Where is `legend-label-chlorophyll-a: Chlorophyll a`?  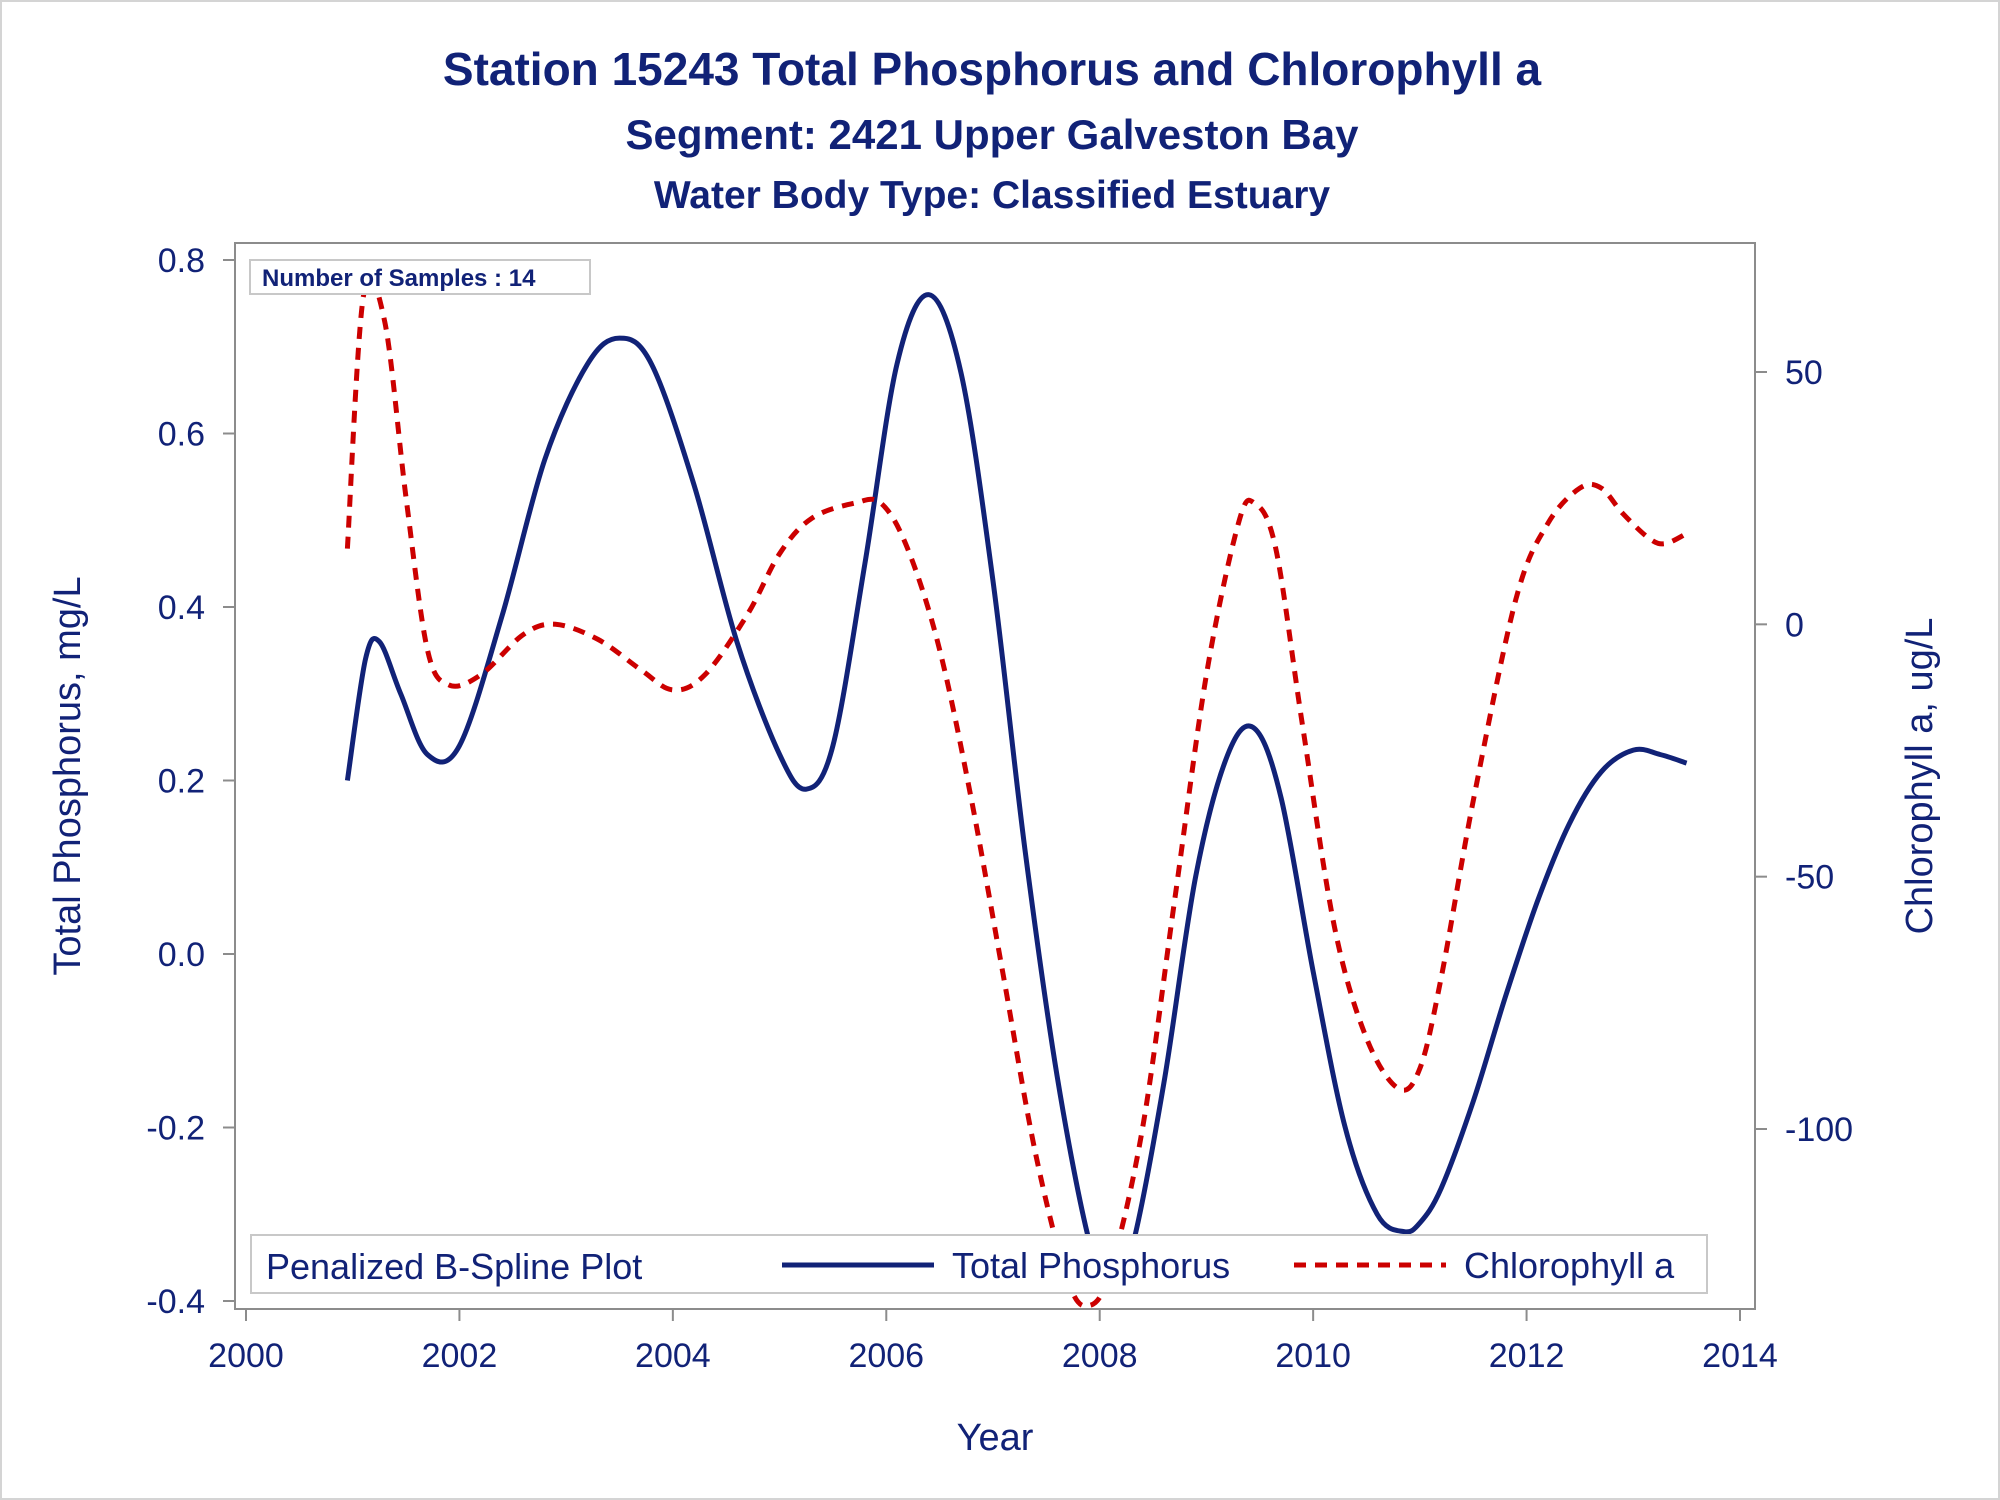 legend-label-chlorophyll-a: Chlorophyll a is located at coordinates (1569, 1265).